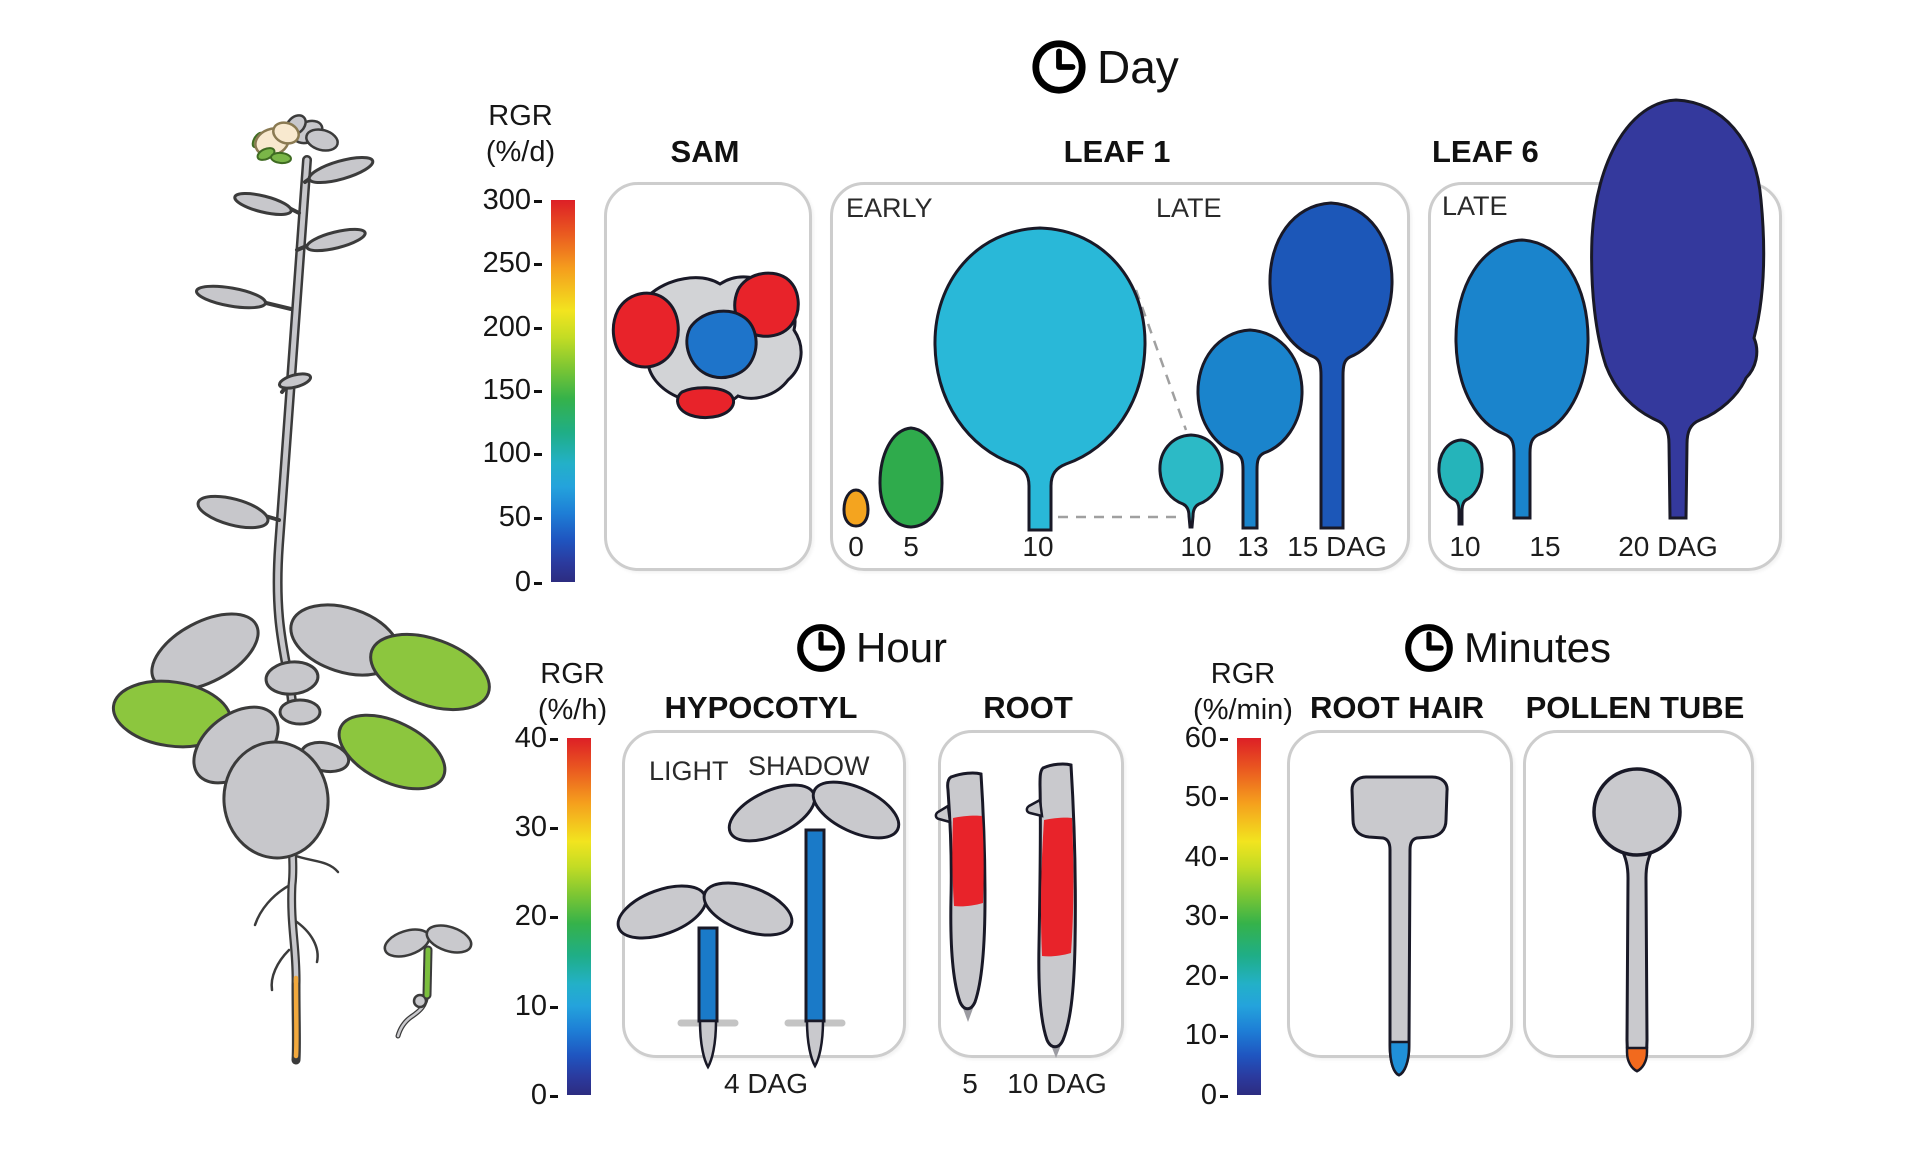  I want to click on hypocotyl-shadow-label: SHADOW, so click(809, 766).